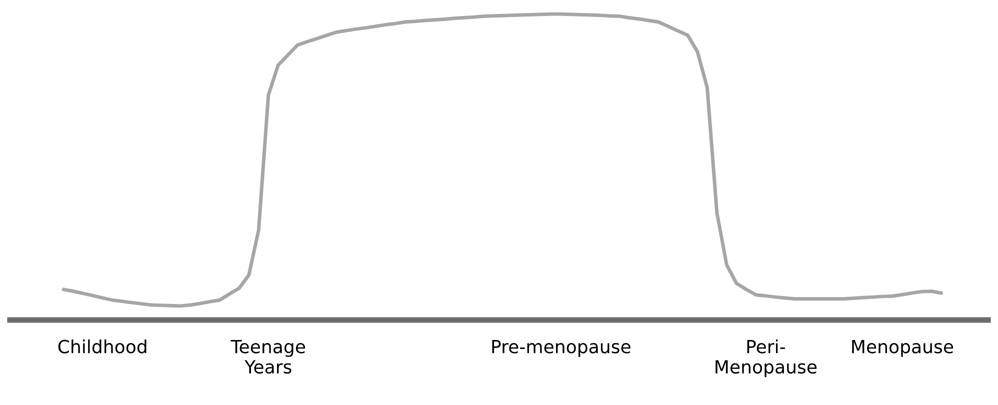 This screenshot has height=405, width=998. I want to click on x-tick-label: Teenage Years, so click(268, 357).